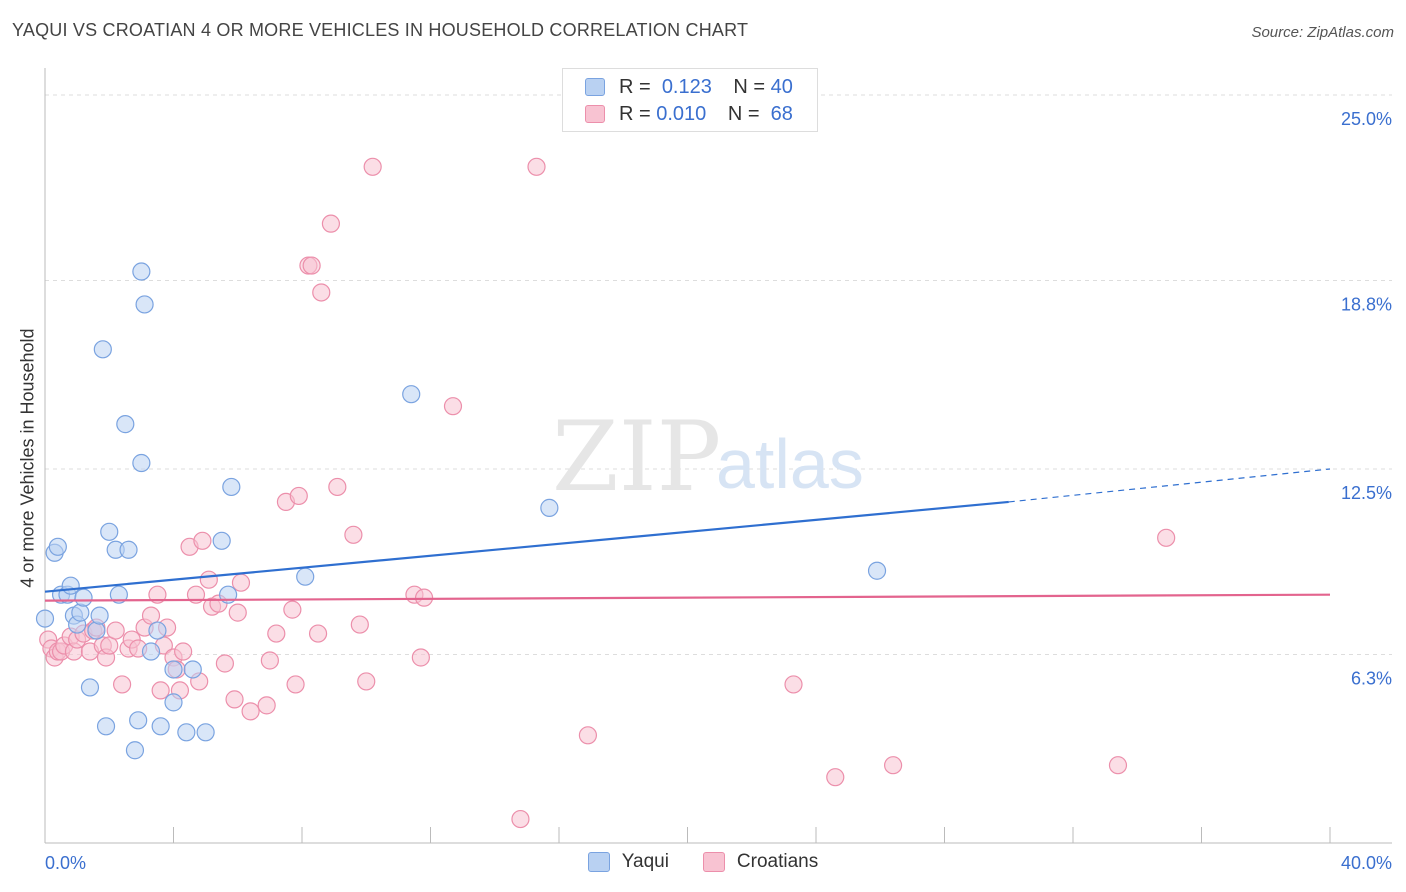  I want to click on r-value: 0.123, so click(686, 86).